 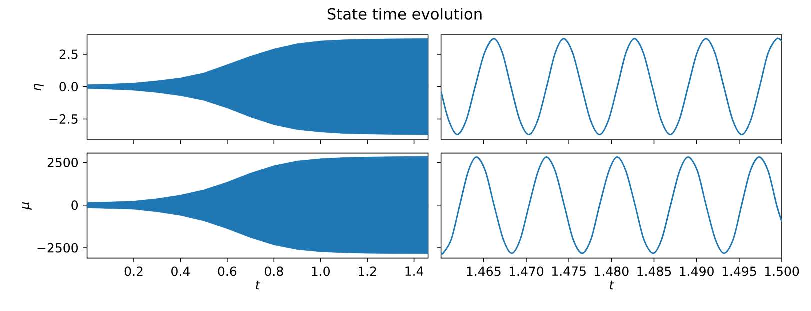 What do you see at coordinates (367, 271) in the screenshot?
I see `x-tick-label: 1.2` at bounding box center [367, 271].